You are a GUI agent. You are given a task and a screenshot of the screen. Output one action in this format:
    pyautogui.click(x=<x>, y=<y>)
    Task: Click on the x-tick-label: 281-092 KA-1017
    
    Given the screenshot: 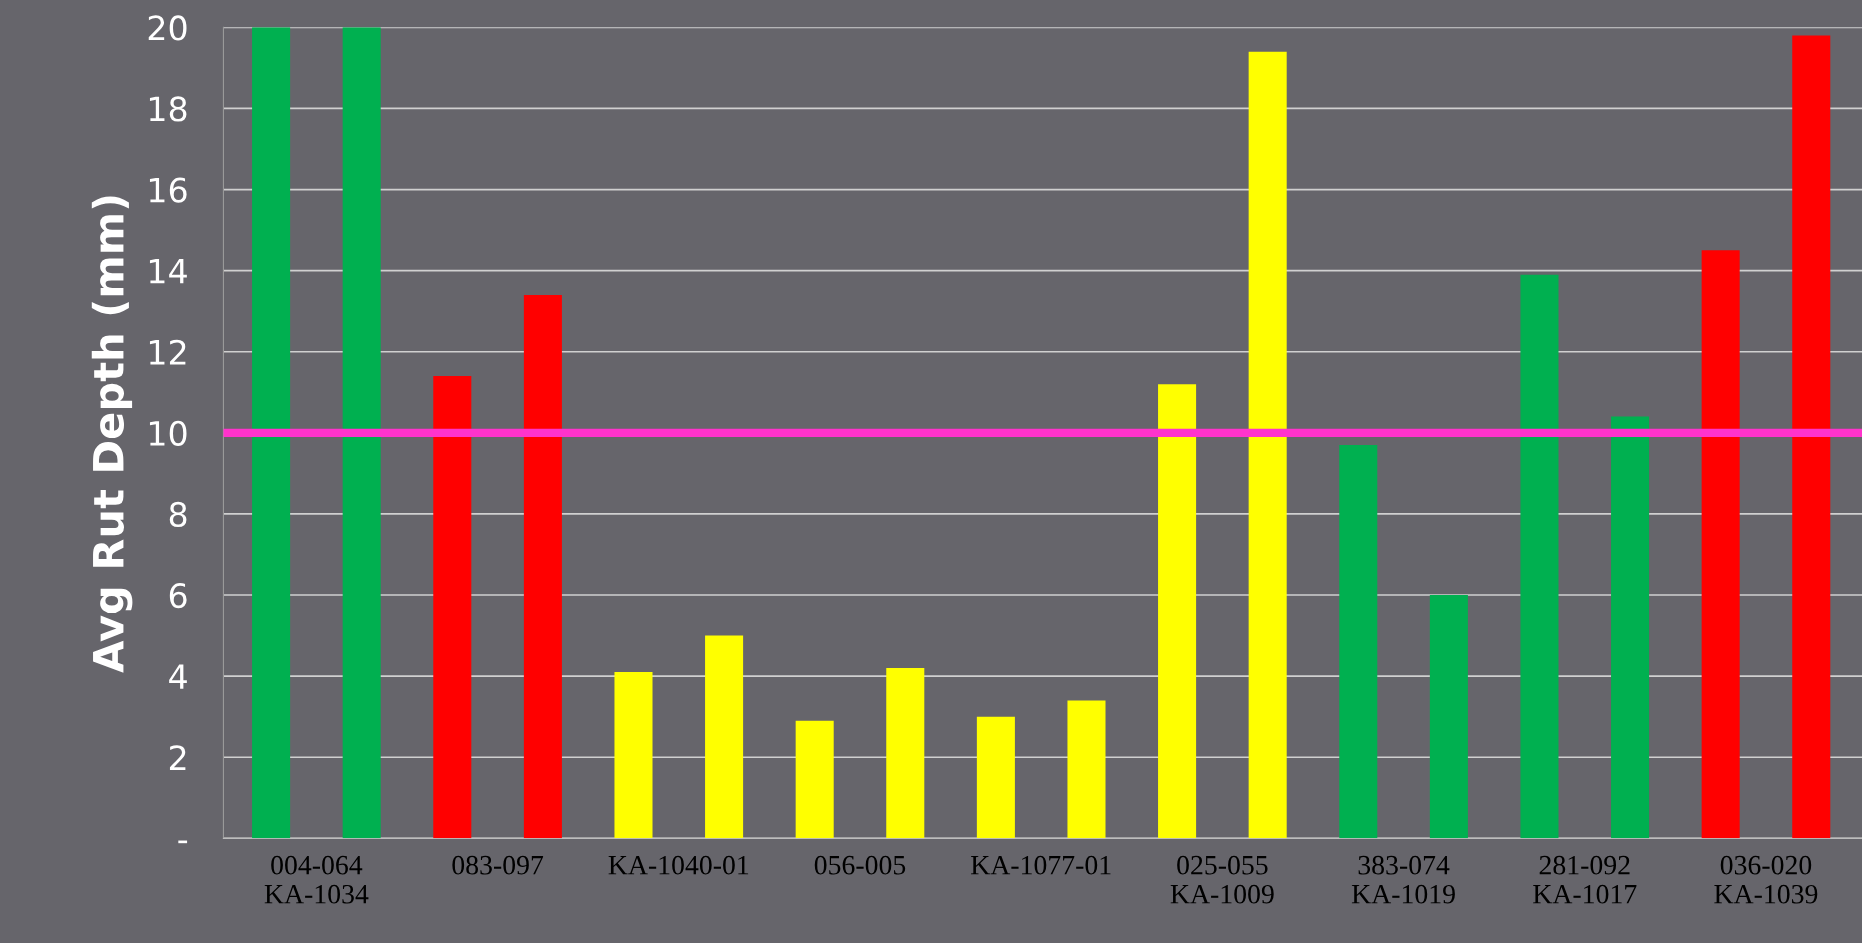 What is the action you would take?
    pyautogui.click(x=1585, y=879)
    